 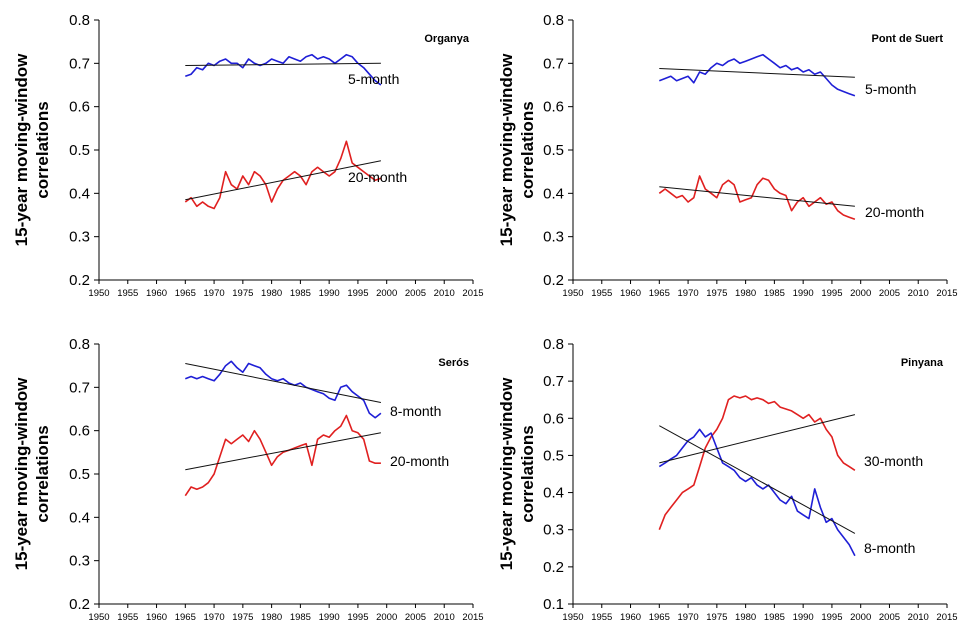 I want to click on panel-title: Serós, so click(x=453, y=363).